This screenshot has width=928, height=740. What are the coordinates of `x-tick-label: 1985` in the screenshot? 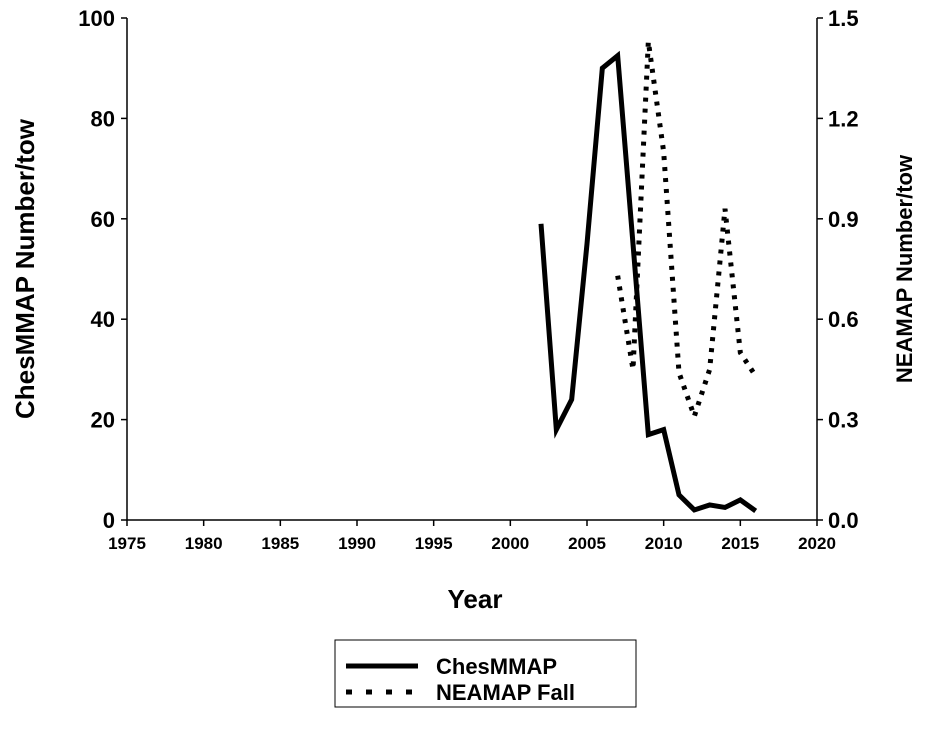 It's located at (280, 543).